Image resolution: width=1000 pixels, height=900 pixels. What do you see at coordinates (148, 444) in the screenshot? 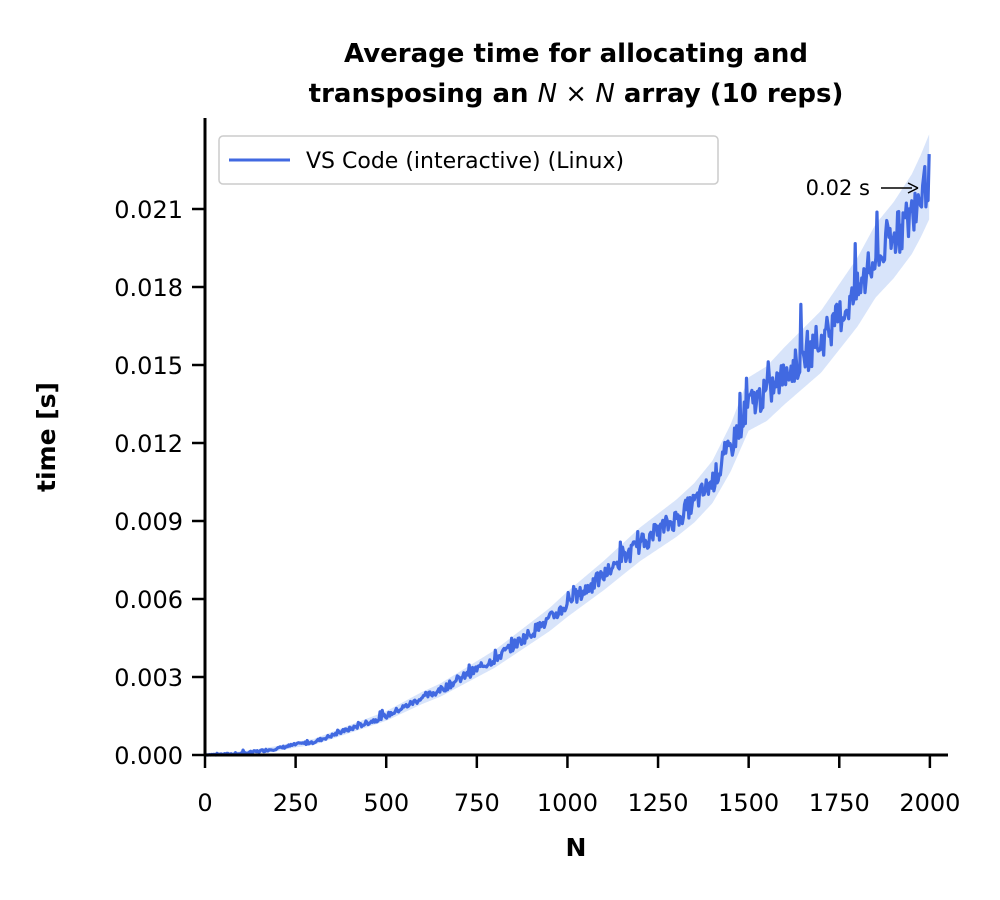
I see `y-tick-label: 0.012` at bounding box center [148, 444].